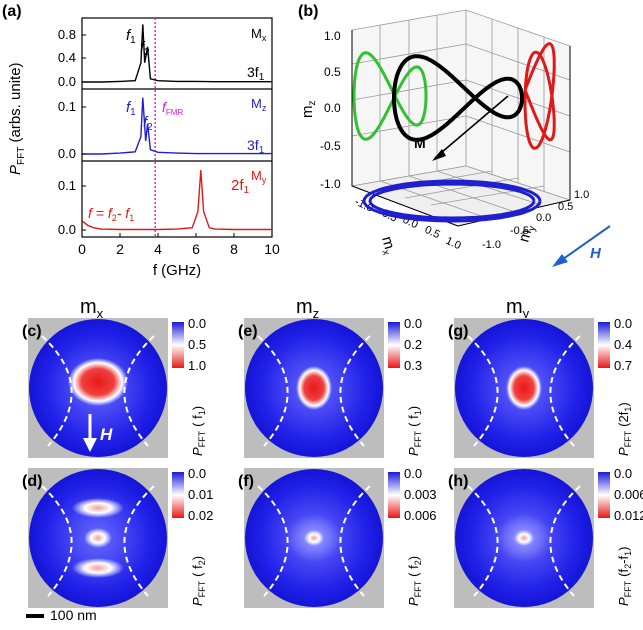  Describe the element at coordinates (240, 186) in the screenshot. I see `annotation-2f1: 2f1` at that location.